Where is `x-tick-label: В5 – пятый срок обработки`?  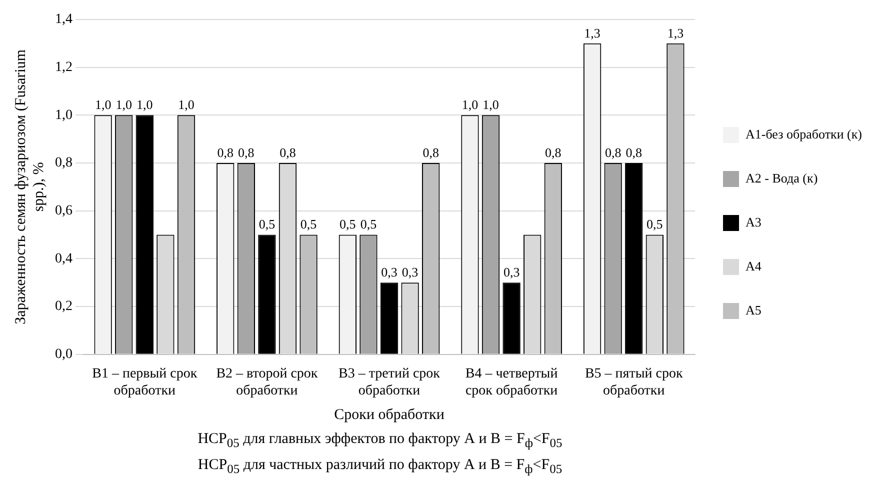
x-tick-label: В5 – пятый срок обработки is located at coordinates (633, 382).